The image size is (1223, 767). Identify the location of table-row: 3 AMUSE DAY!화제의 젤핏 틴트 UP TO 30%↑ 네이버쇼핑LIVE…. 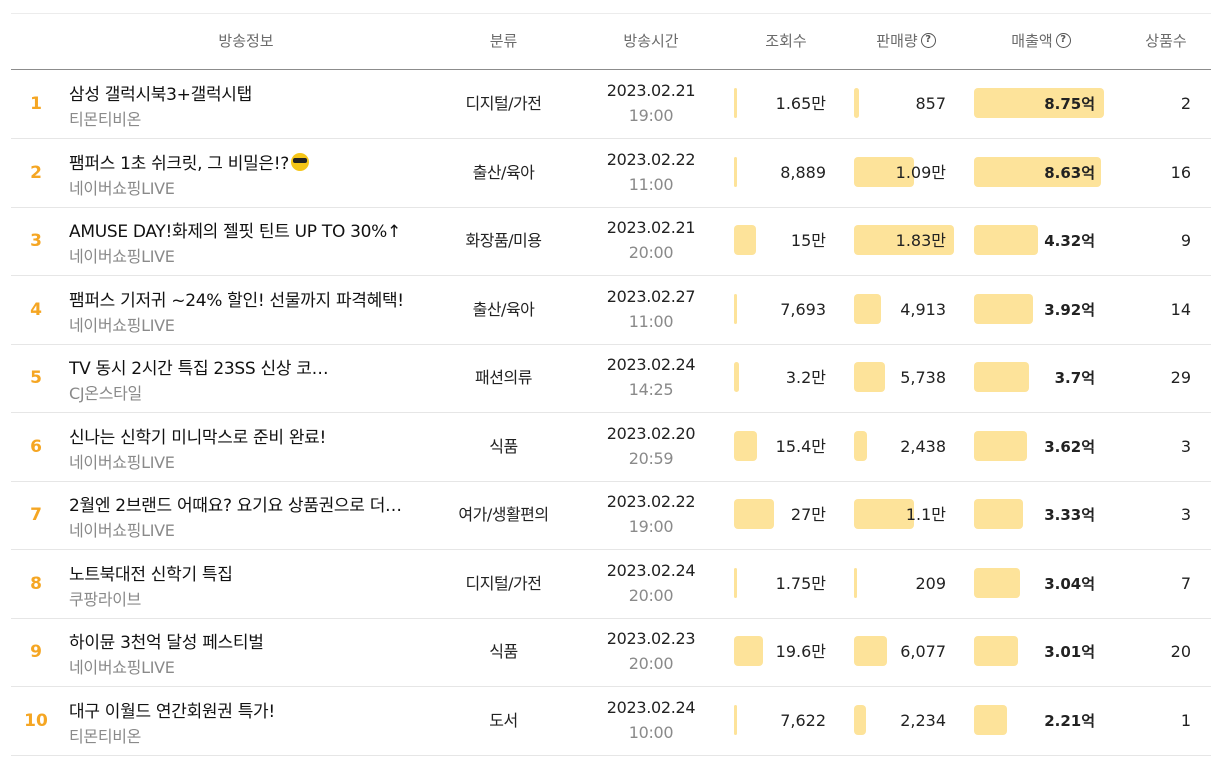
(611, 241).